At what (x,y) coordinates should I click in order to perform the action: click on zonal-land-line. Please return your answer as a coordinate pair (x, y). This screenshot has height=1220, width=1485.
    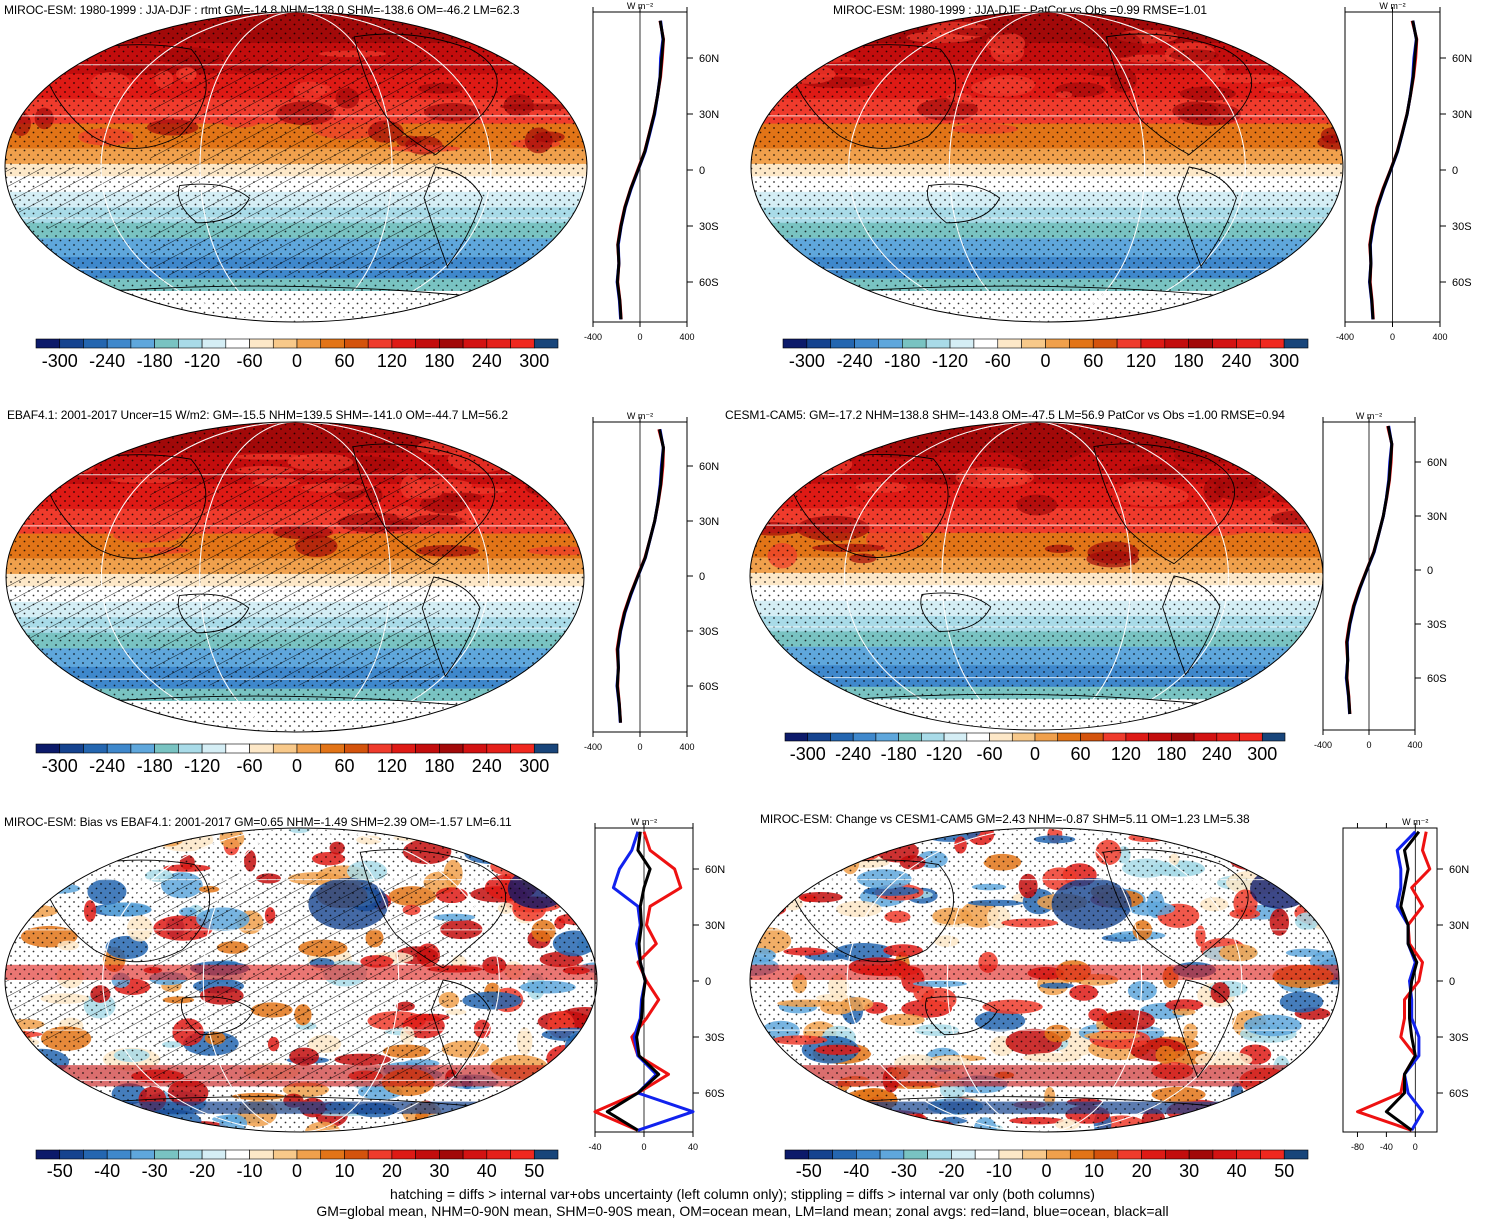
    Looking at the image, I should click on (640, 170).